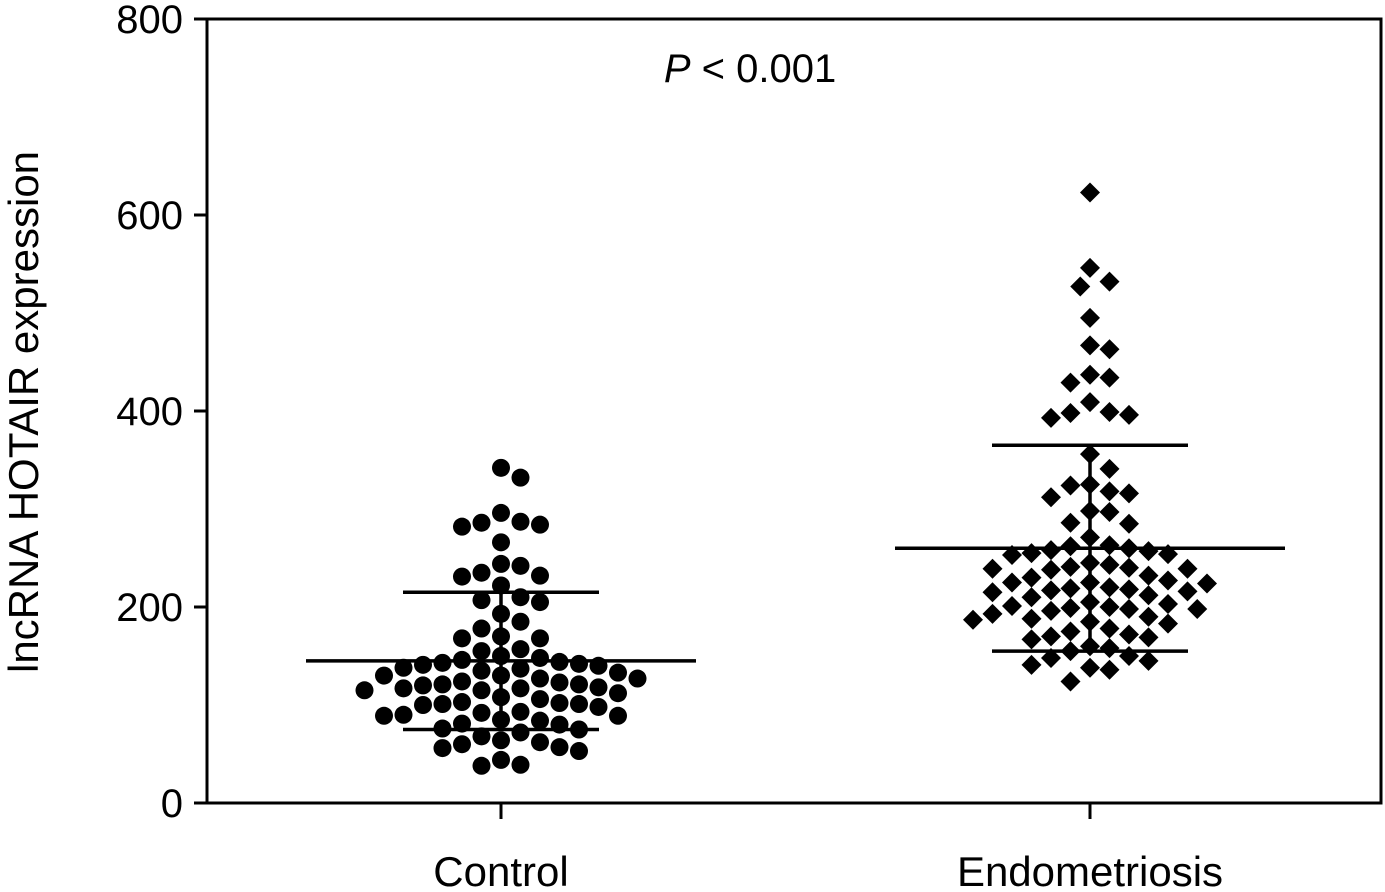 This screenshot has width=1385, height=892. I want to click on x-category-label: Control, so click(500, 870).